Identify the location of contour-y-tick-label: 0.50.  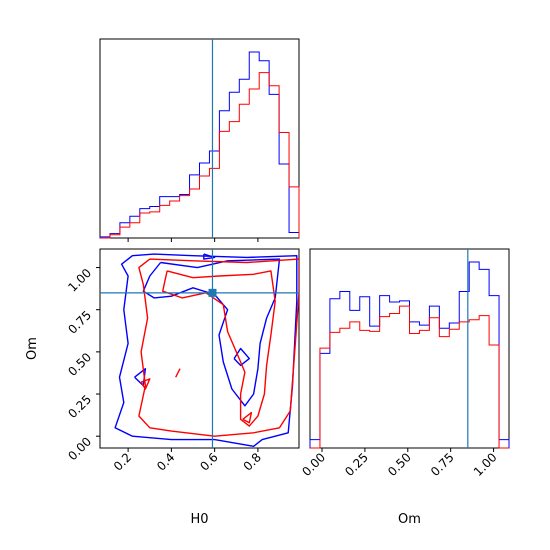
(79, 364).